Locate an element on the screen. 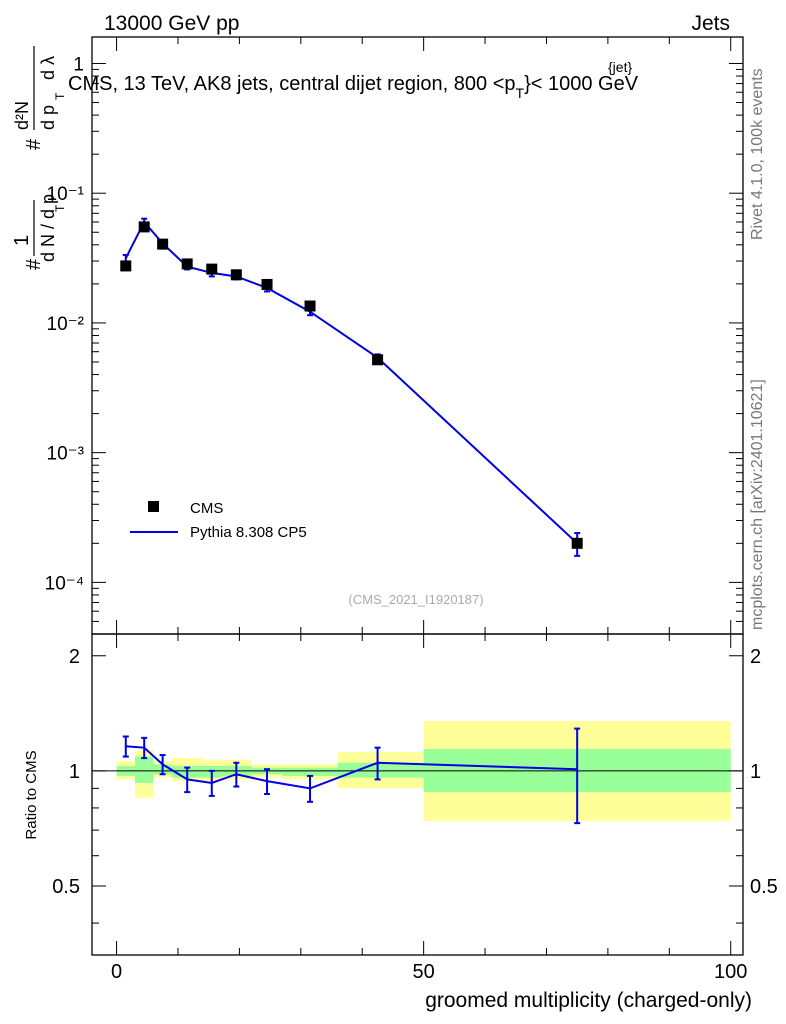 The image size is (786, 1024). header-left: 13000 GeV pp is located at coordinates (171, 23).